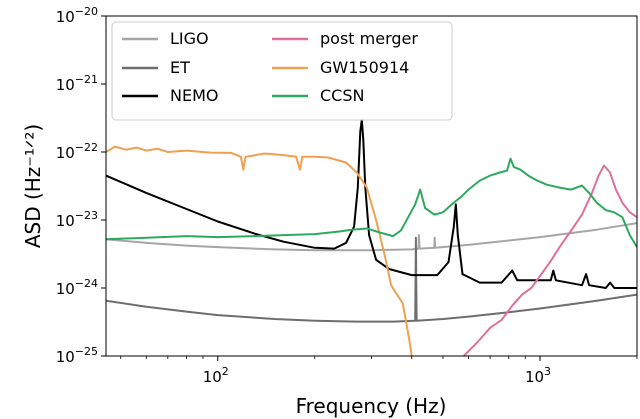  I want to click on y-tick-label-2: 10−23, so click(77, 219).